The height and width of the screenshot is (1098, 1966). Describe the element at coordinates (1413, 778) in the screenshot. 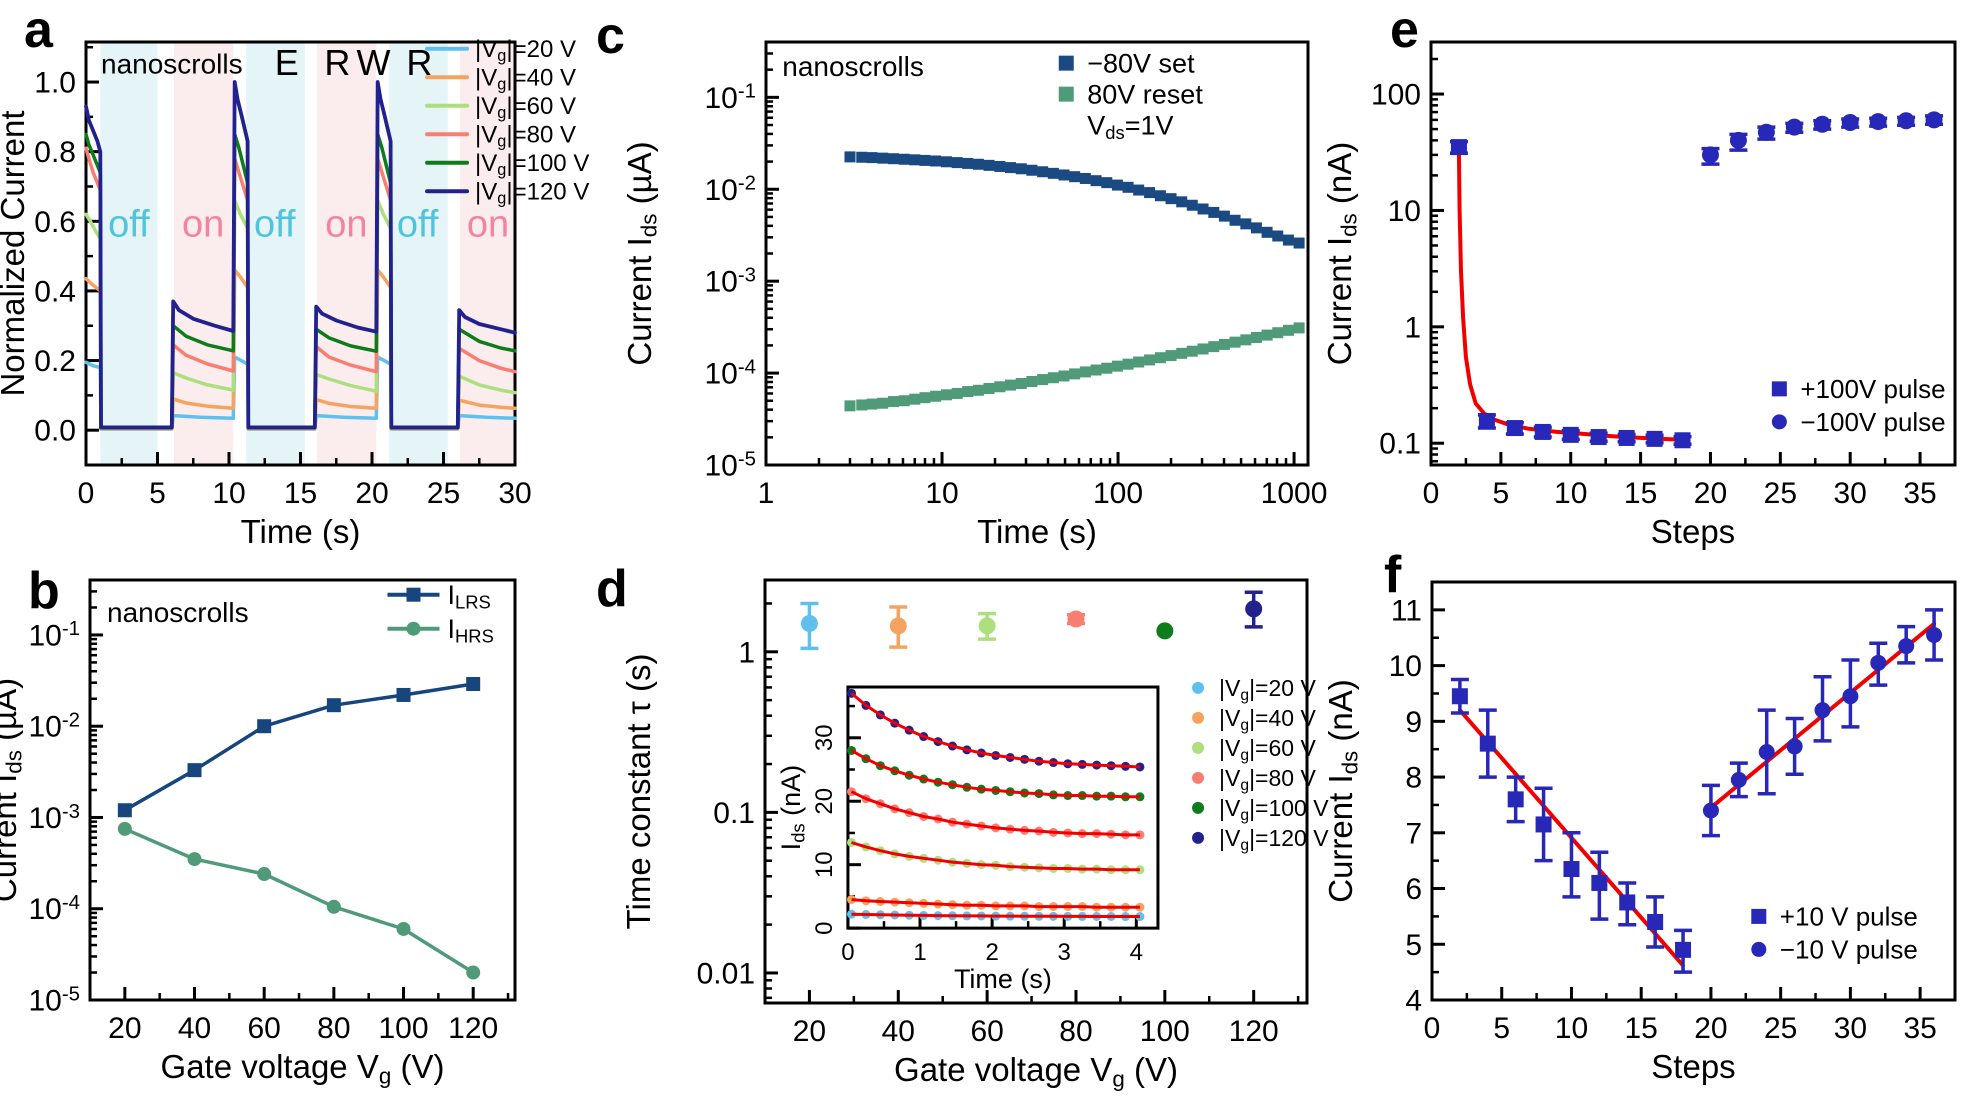

I see `svg-text: 8` at that location.